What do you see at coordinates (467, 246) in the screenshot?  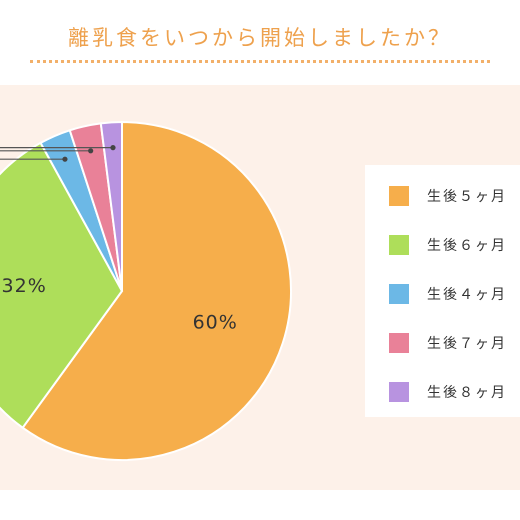 I see `legend-label: 生後６ヶ月` at bounding box center [467, 246].